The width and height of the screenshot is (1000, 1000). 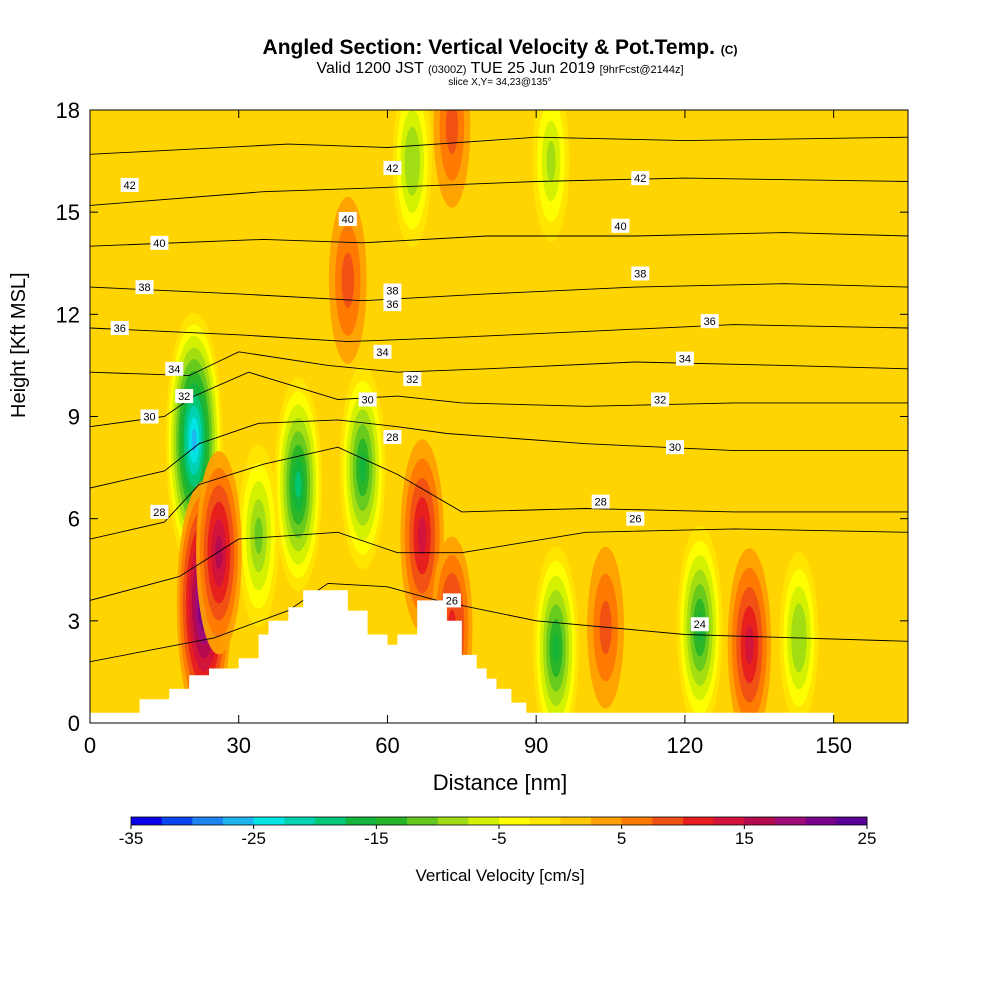 I want to click on contour-label-text: 28, so click(x=159, y=513).